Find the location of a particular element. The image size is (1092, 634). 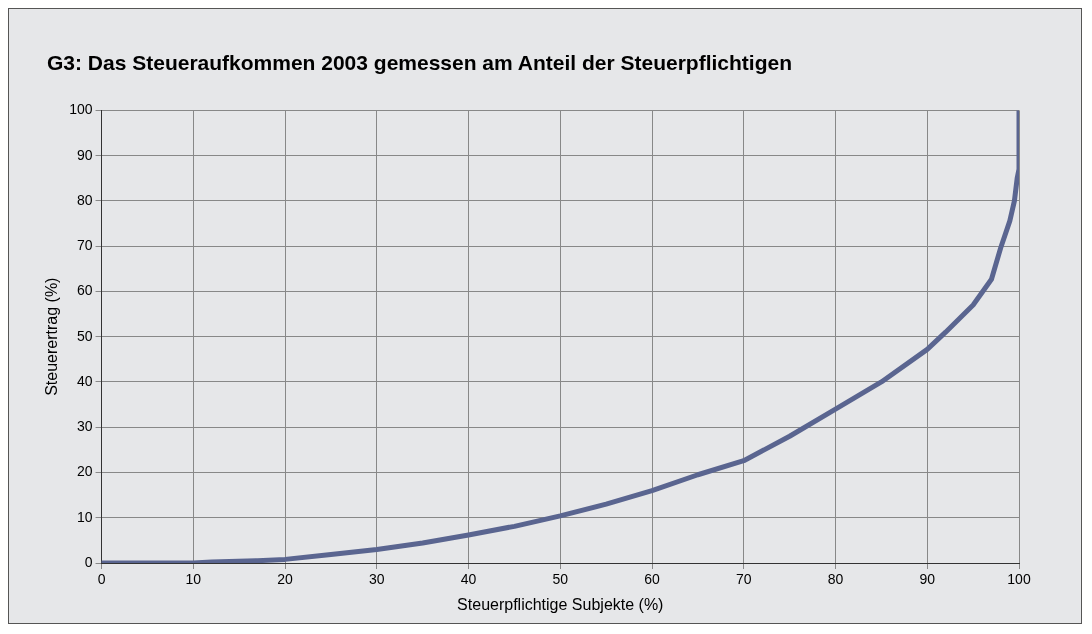

y-tick-label: 20 is located at coordinates (84, 471).